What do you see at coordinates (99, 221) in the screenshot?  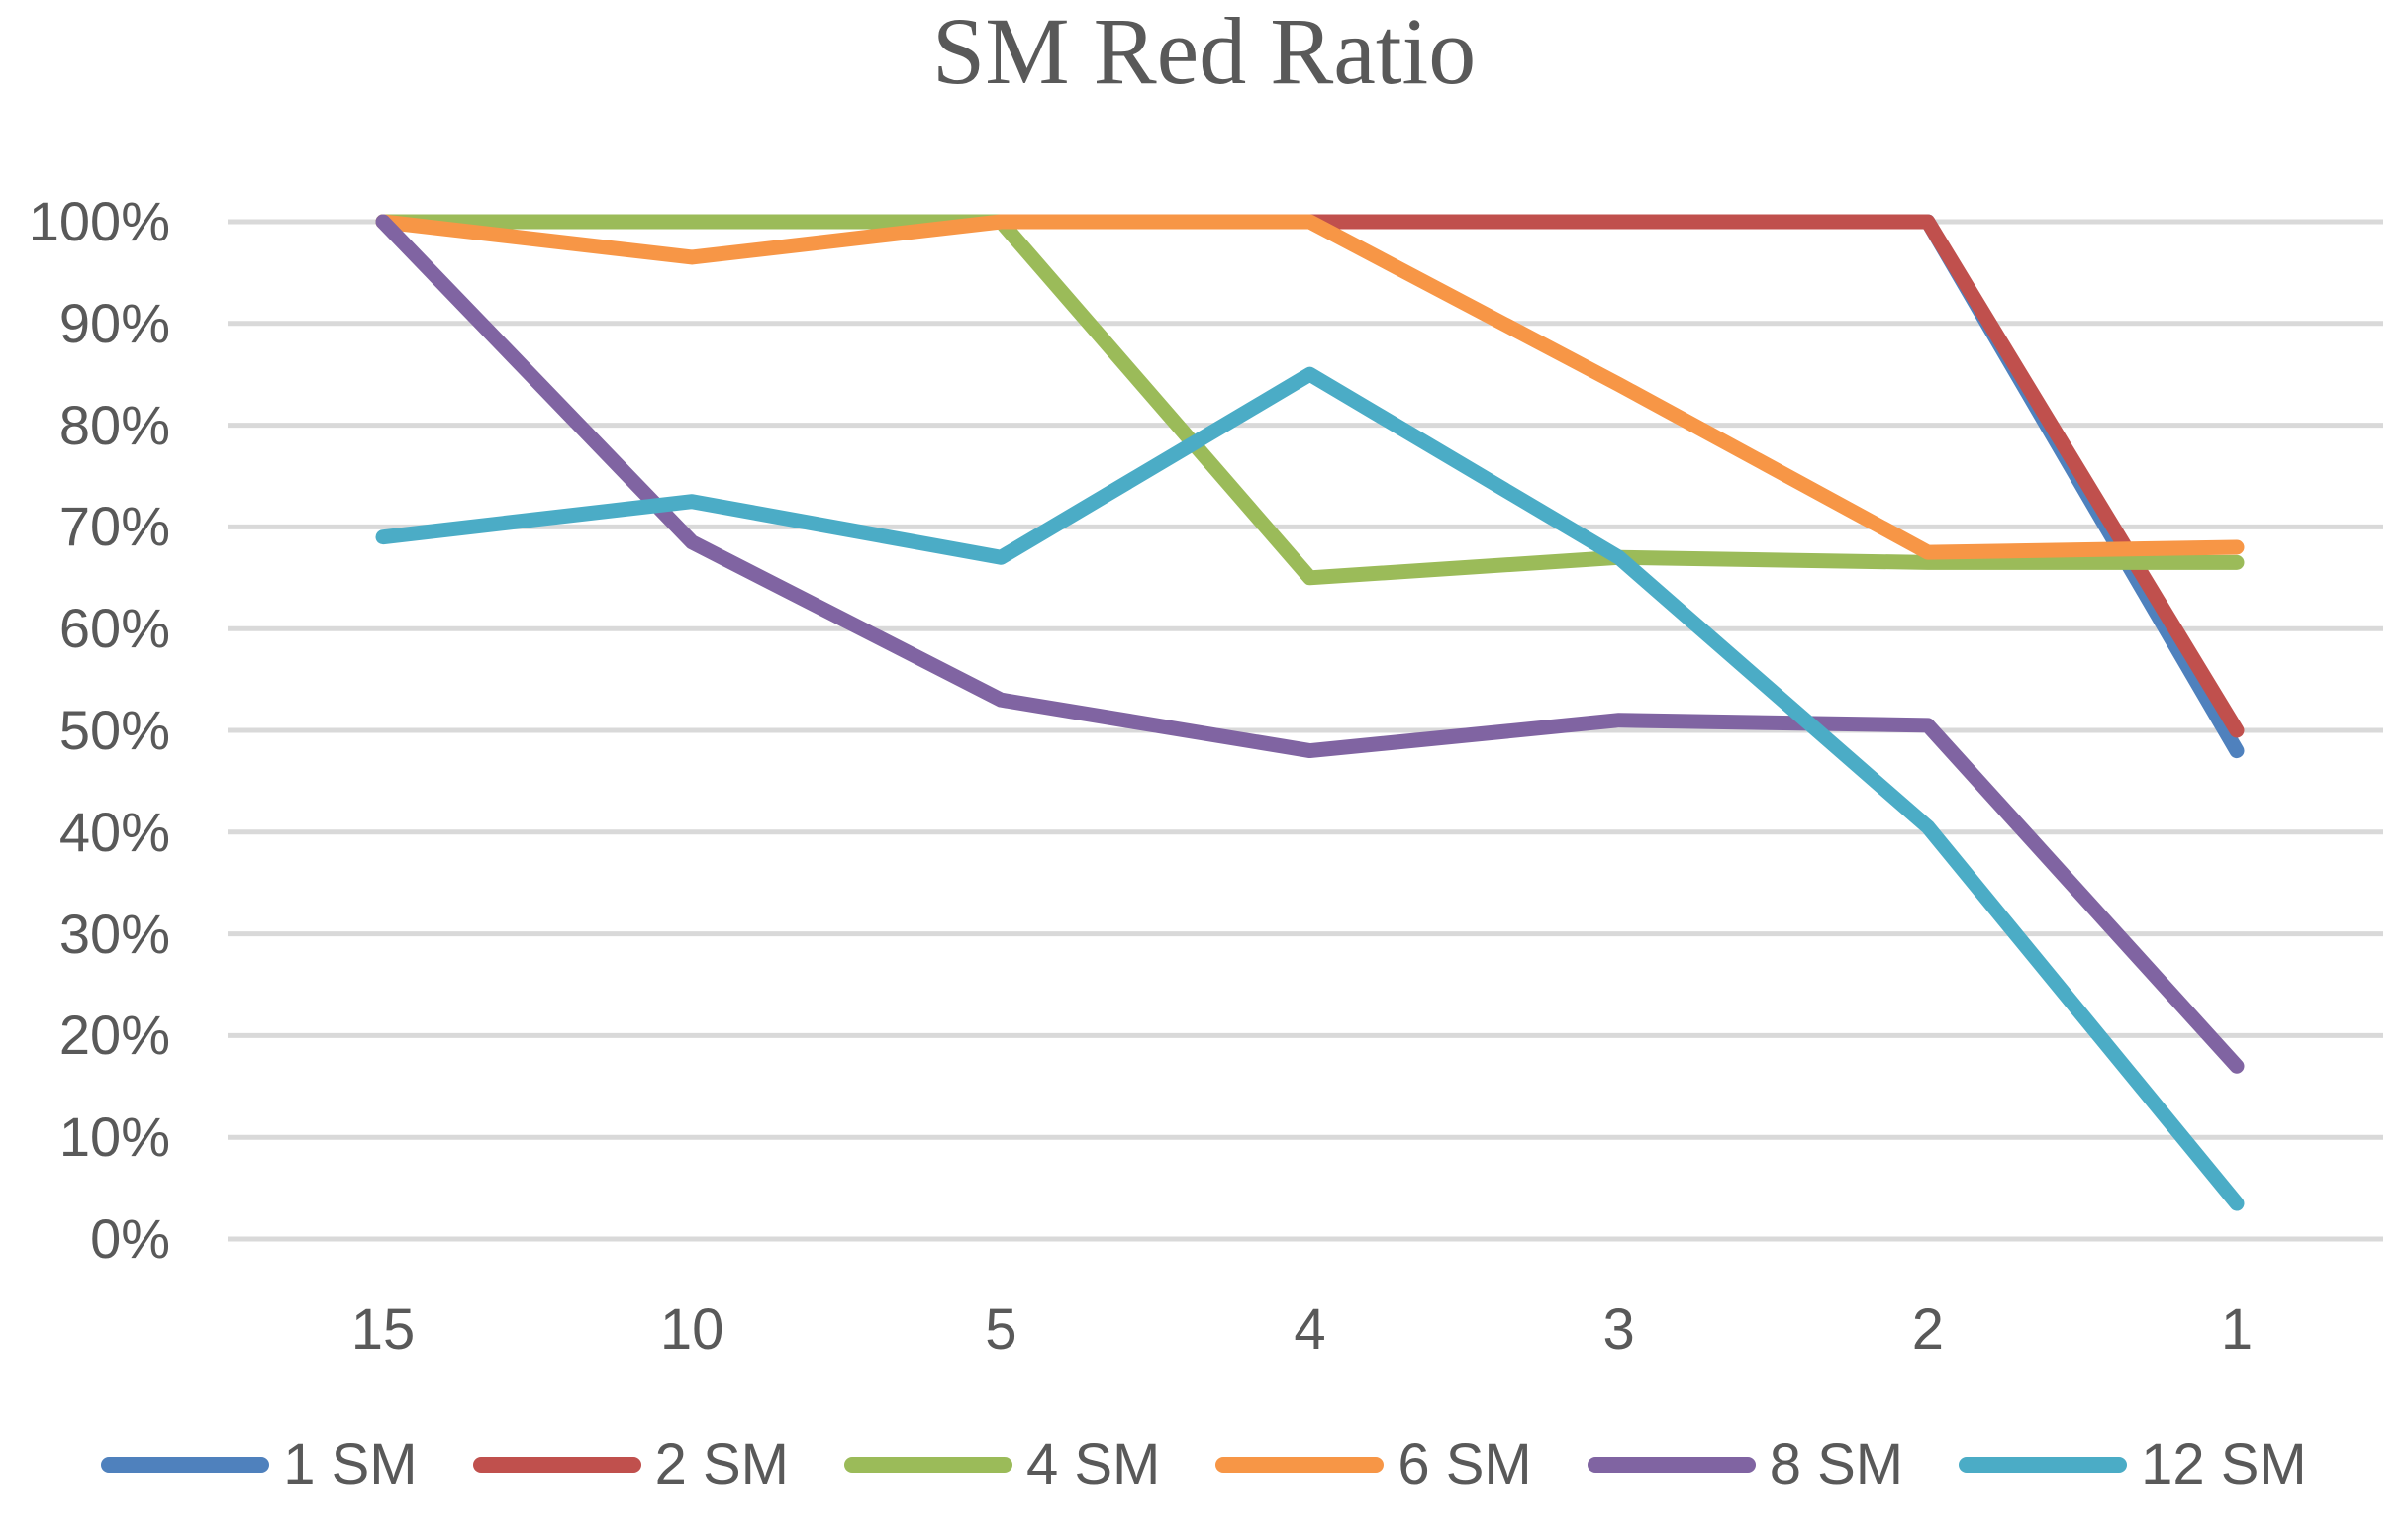 I see `y-axis-label: 100%` at bounding box center [99, 221].